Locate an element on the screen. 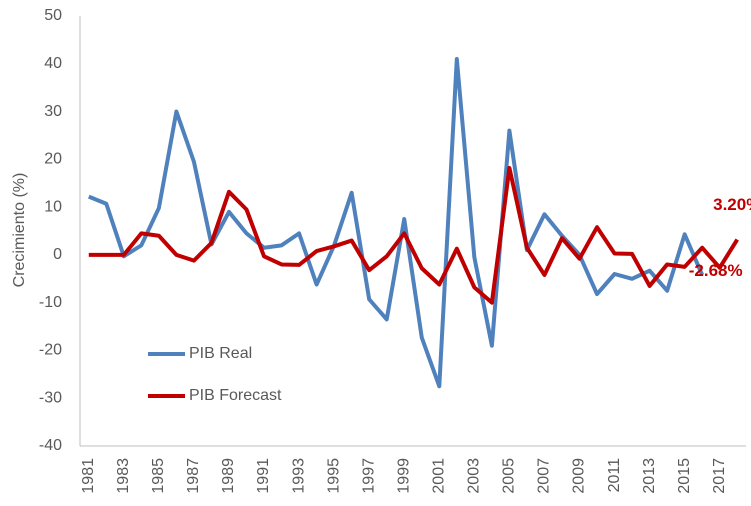  x-tick-label: 1993 is located at coordinates (298, 476).